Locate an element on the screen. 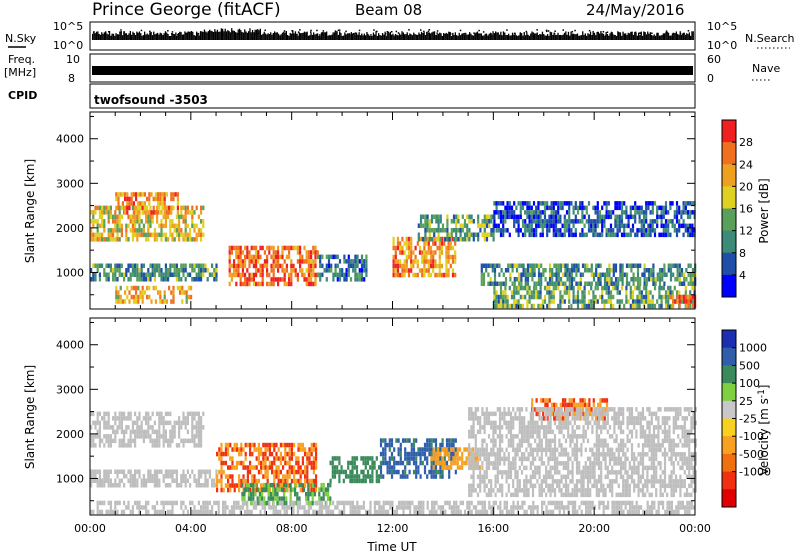 The height and width of the screenshot is (554, 800). nsky-label: N.Sky is located at coordinates (21, 38).